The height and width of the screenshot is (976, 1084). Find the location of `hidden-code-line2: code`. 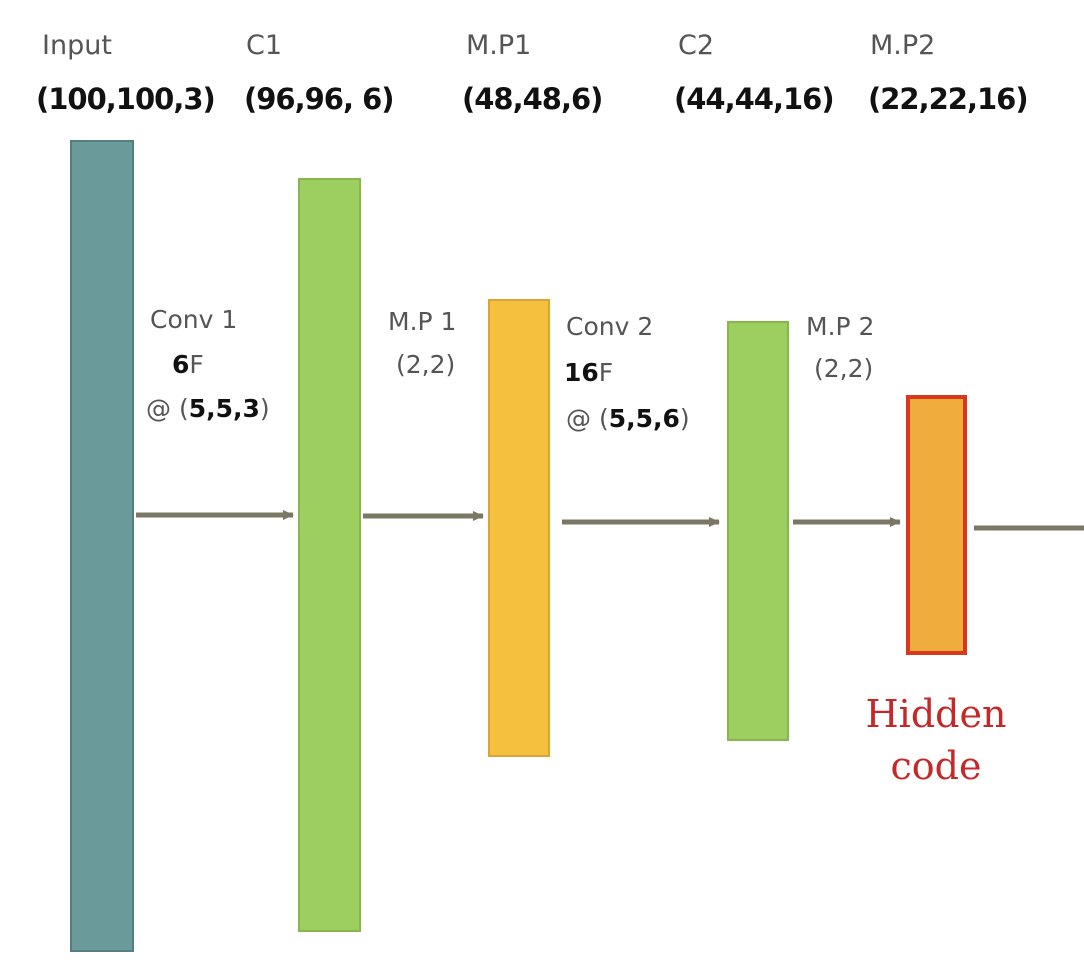

hidden-code-line2: code is located at coordinates (936, 766).